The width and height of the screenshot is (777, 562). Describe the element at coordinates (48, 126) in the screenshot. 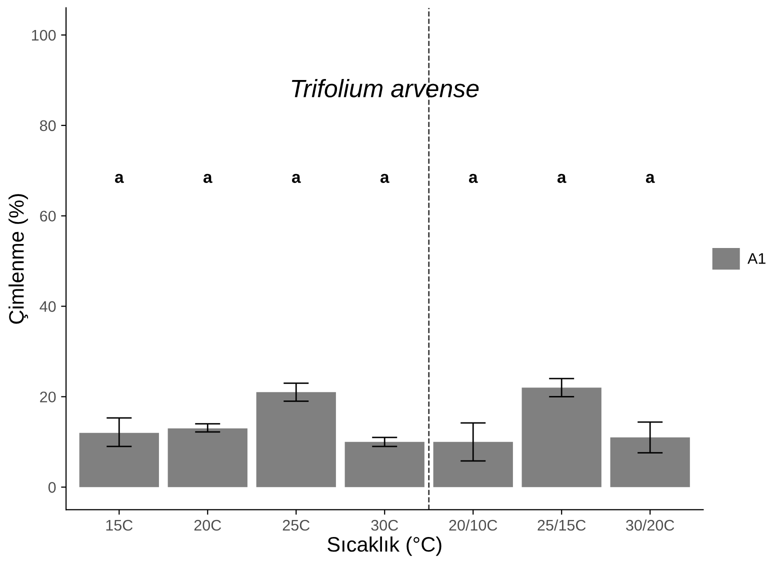

I see `y-tick-label: 80` at that location.